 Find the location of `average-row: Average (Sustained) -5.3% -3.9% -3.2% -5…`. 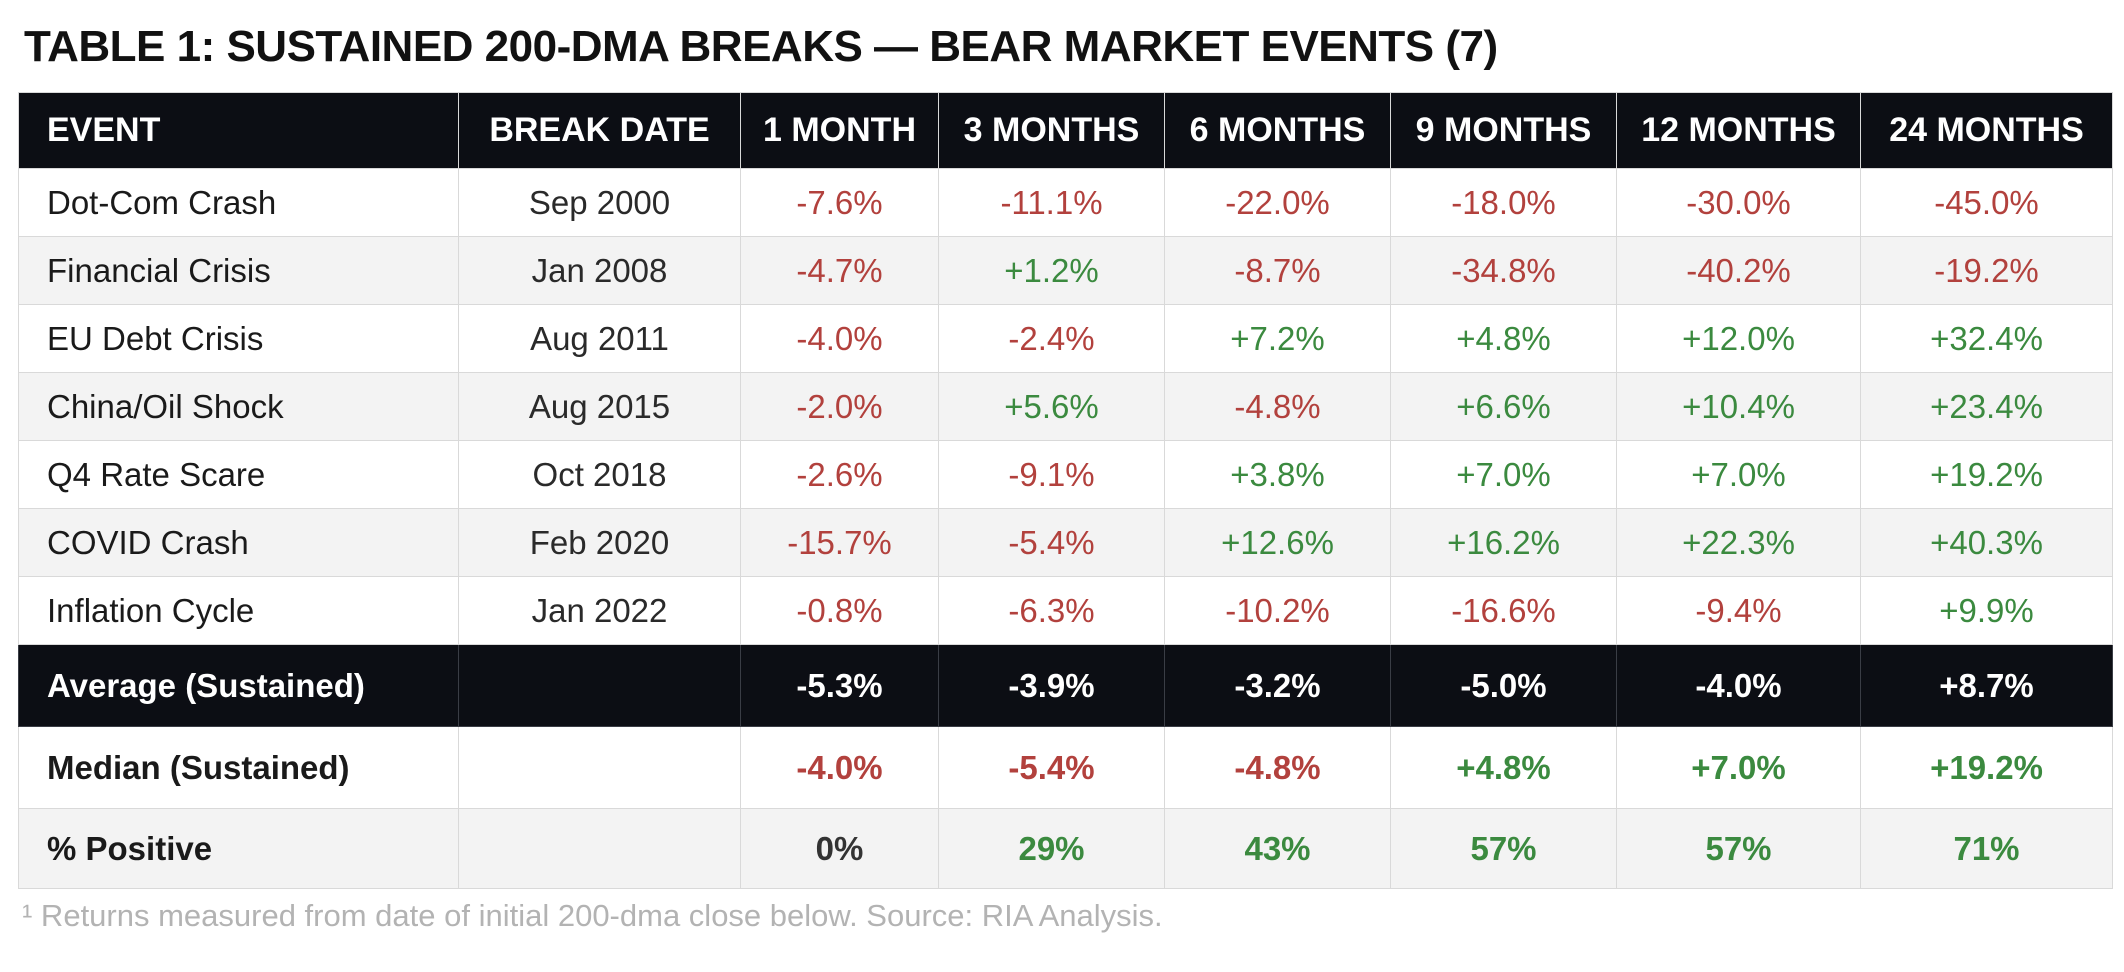

average-row: Average (Sustained) -5.3% -3.9% -3.2% -5… is located at coordinates (1065, 685).